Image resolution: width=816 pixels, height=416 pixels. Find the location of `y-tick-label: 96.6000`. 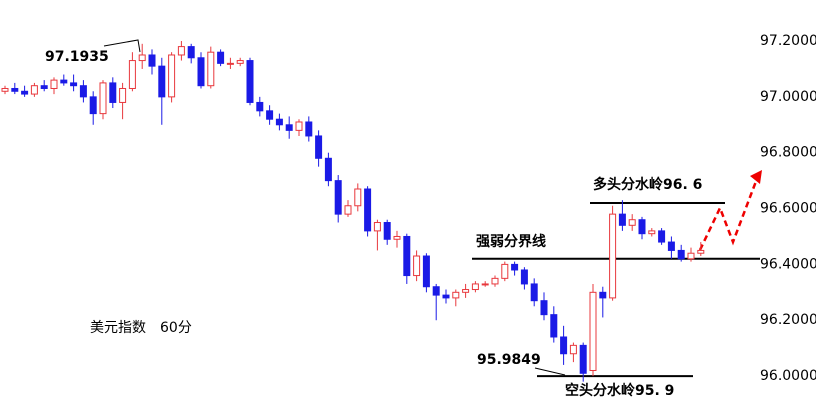

y-tick-label: 96.6000 is located at coordinates (788, 209).